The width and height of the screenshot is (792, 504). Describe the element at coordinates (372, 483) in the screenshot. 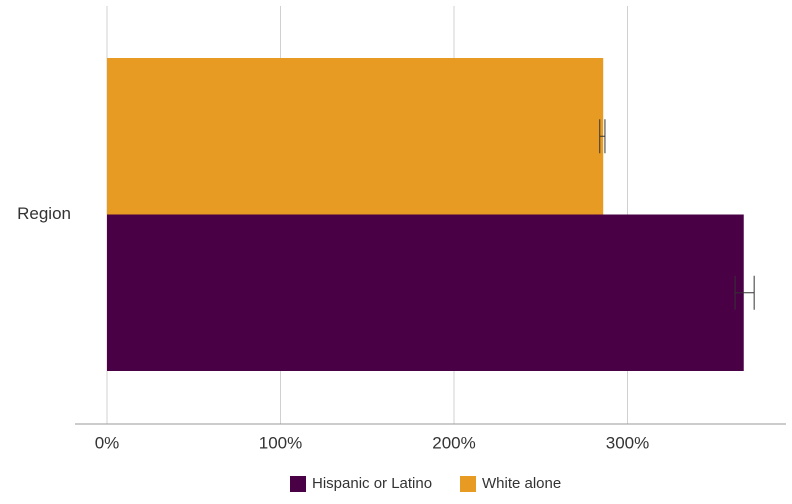

I see `legend-label: Hispanic or Latino` at that location.